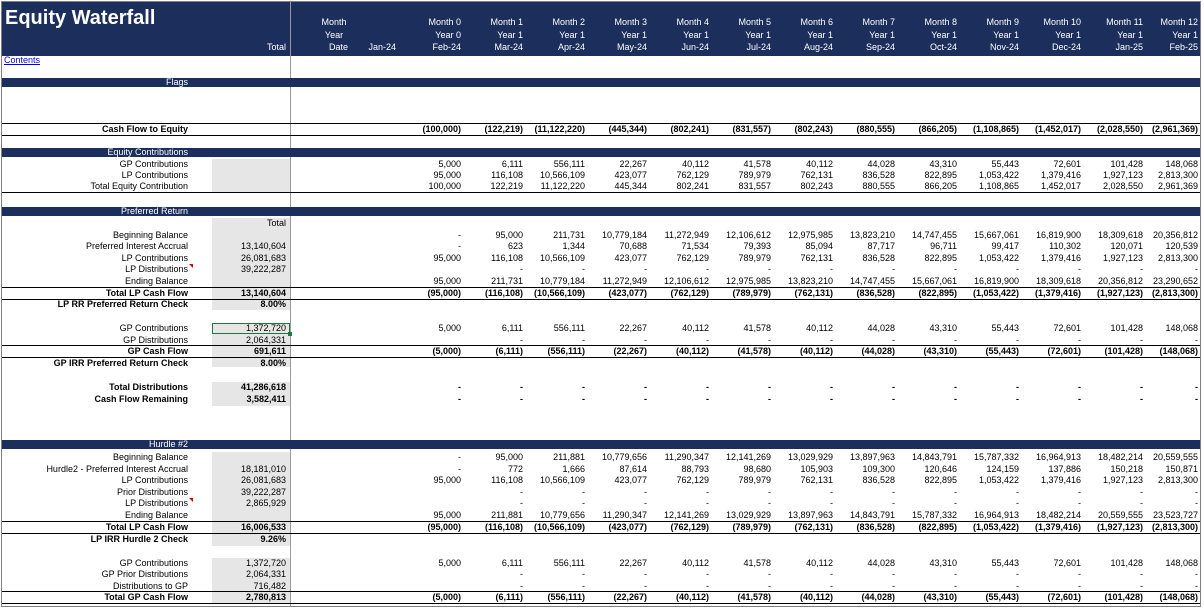 The image size is (1204, 608). What do you see at coordinates (881, 246) in the screenshot?
I see `cell: 87,717` at bounding box center [881, 246].